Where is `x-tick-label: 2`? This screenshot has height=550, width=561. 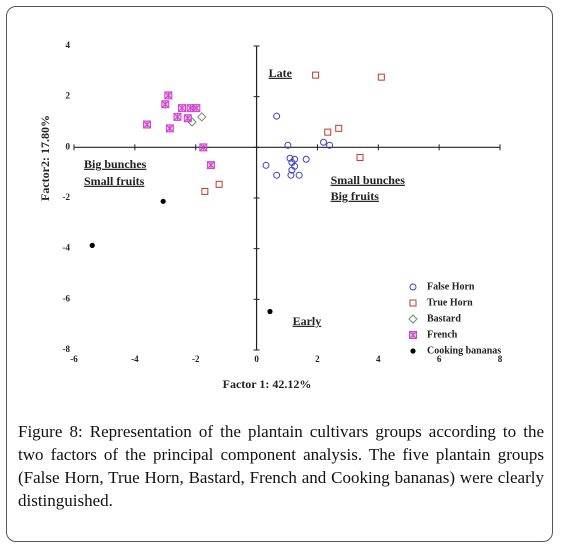 x-tick-label: 2 is located at coordinates (317, 359).